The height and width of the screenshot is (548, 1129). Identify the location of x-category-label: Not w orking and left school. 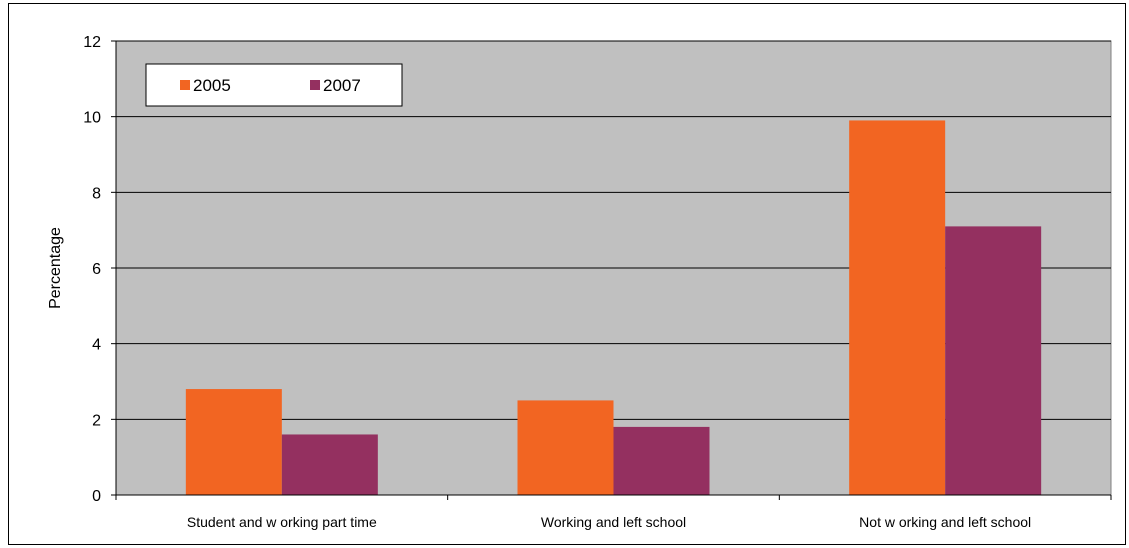
(945, 522).